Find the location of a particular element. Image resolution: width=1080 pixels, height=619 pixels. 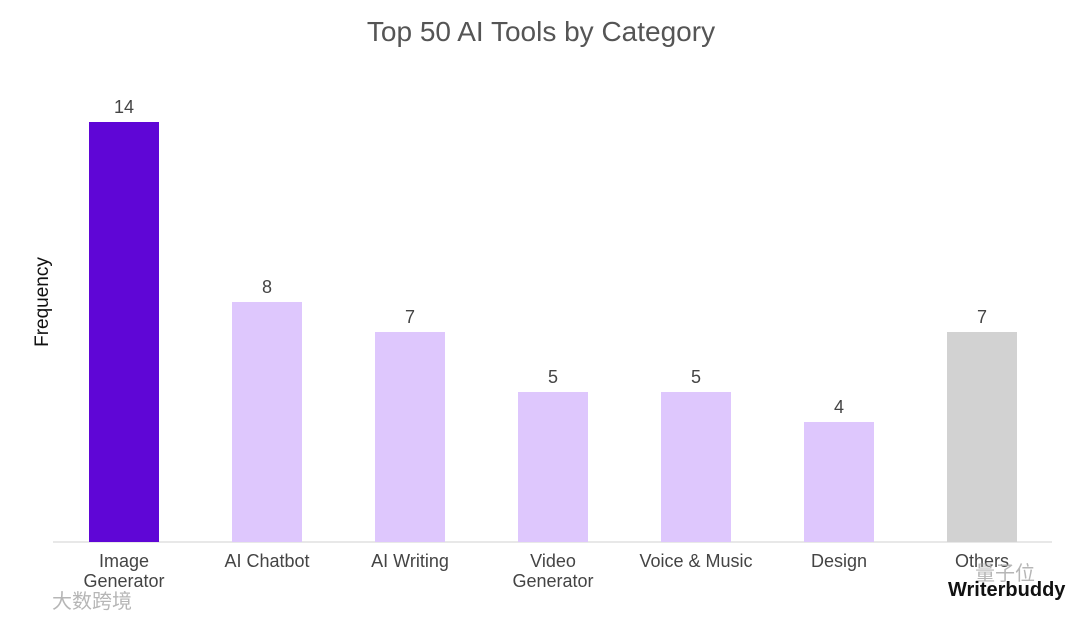

value-label: 4 is located at coordinates (839, 407).